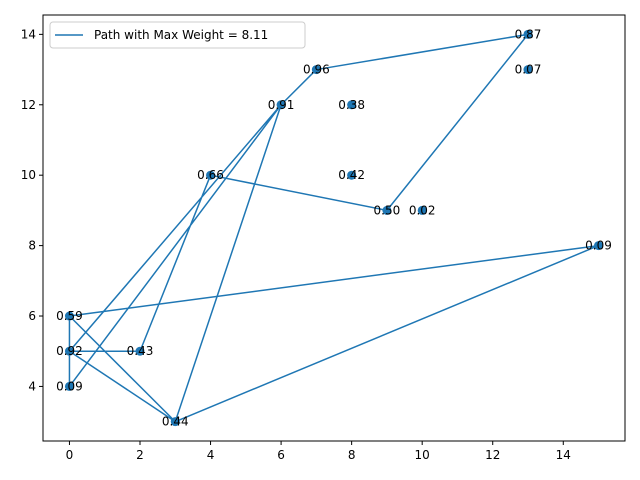 The image size is (640, 480). I want to click on point-weight-label: 0.92, so click(69, 351).